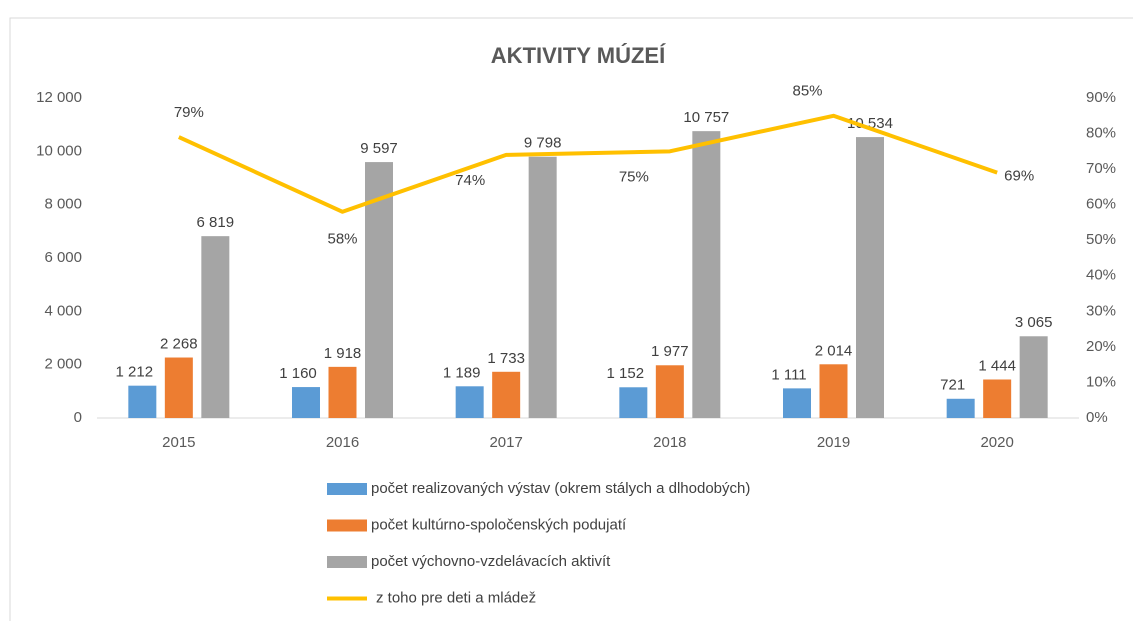 This screenshot has width=1133, height=621. What do you see at coordinates (343, 353) in the screenshot?
I see `data-label: 1 918` at bounding box center [343, 353].